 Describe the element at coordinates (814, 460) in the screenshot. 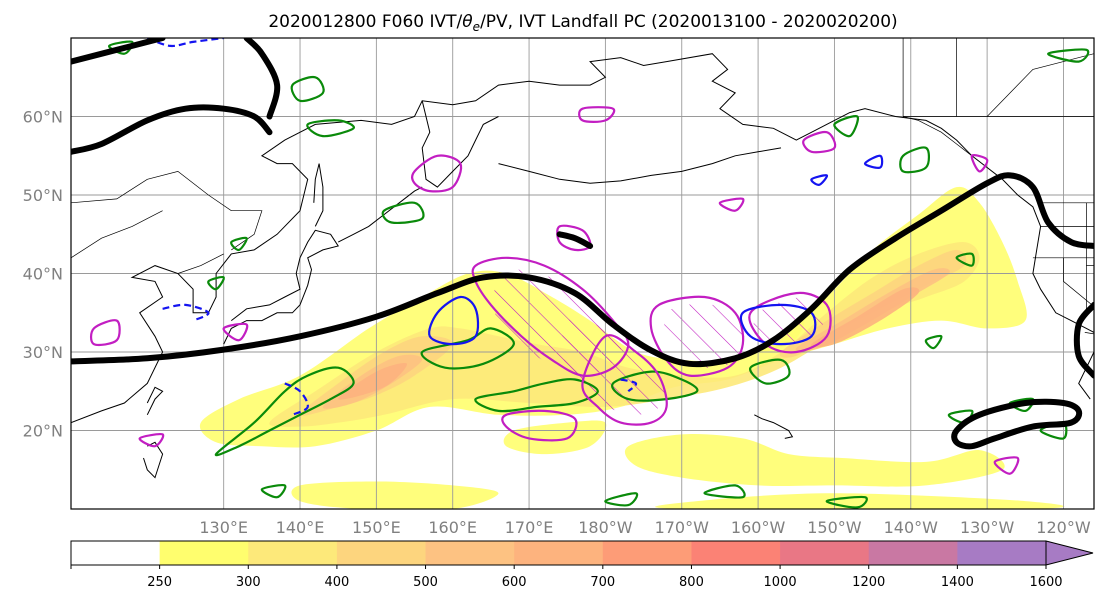

I see `ivt-region-south-band-a` at that location.